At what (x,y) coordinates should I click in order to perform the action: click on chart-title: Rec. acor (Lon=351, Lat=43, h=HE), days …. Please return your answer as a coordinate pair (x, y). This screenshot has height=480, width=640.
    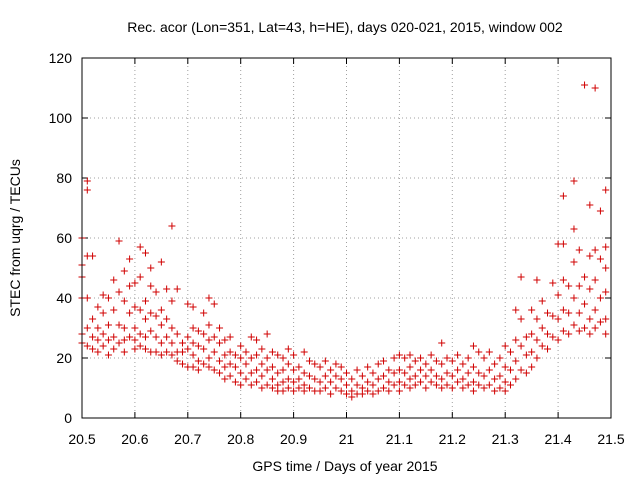
    Looking at the image, I should click on (345, 27).